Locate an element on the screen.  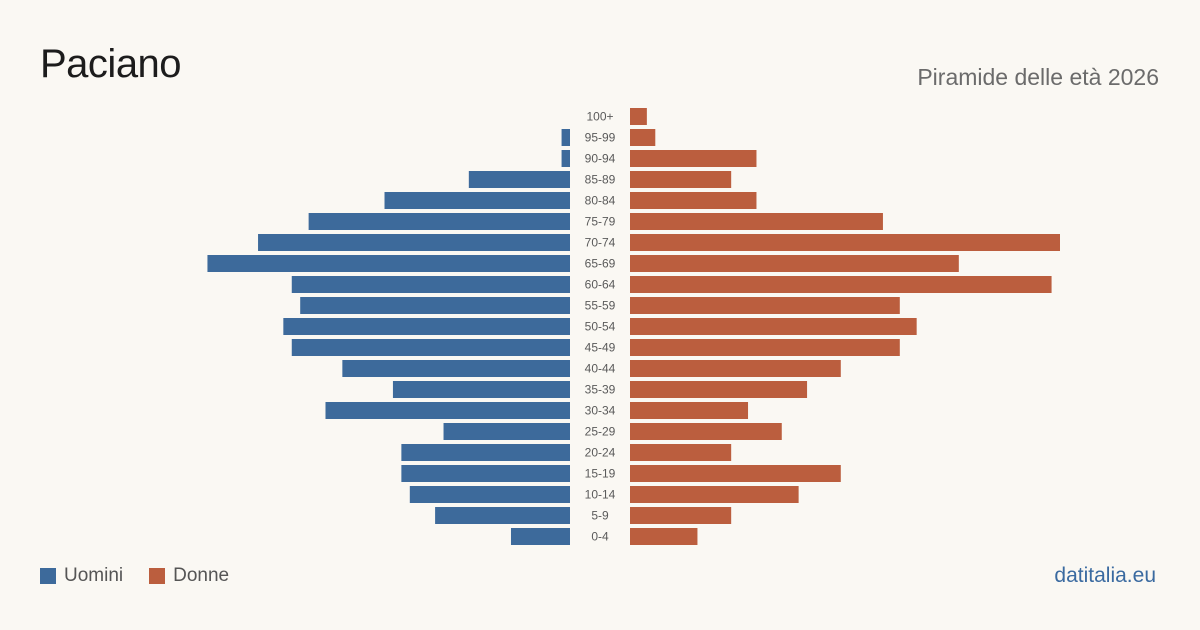
age-label-90-94: 90-94 is located at coordinates (600, 159).